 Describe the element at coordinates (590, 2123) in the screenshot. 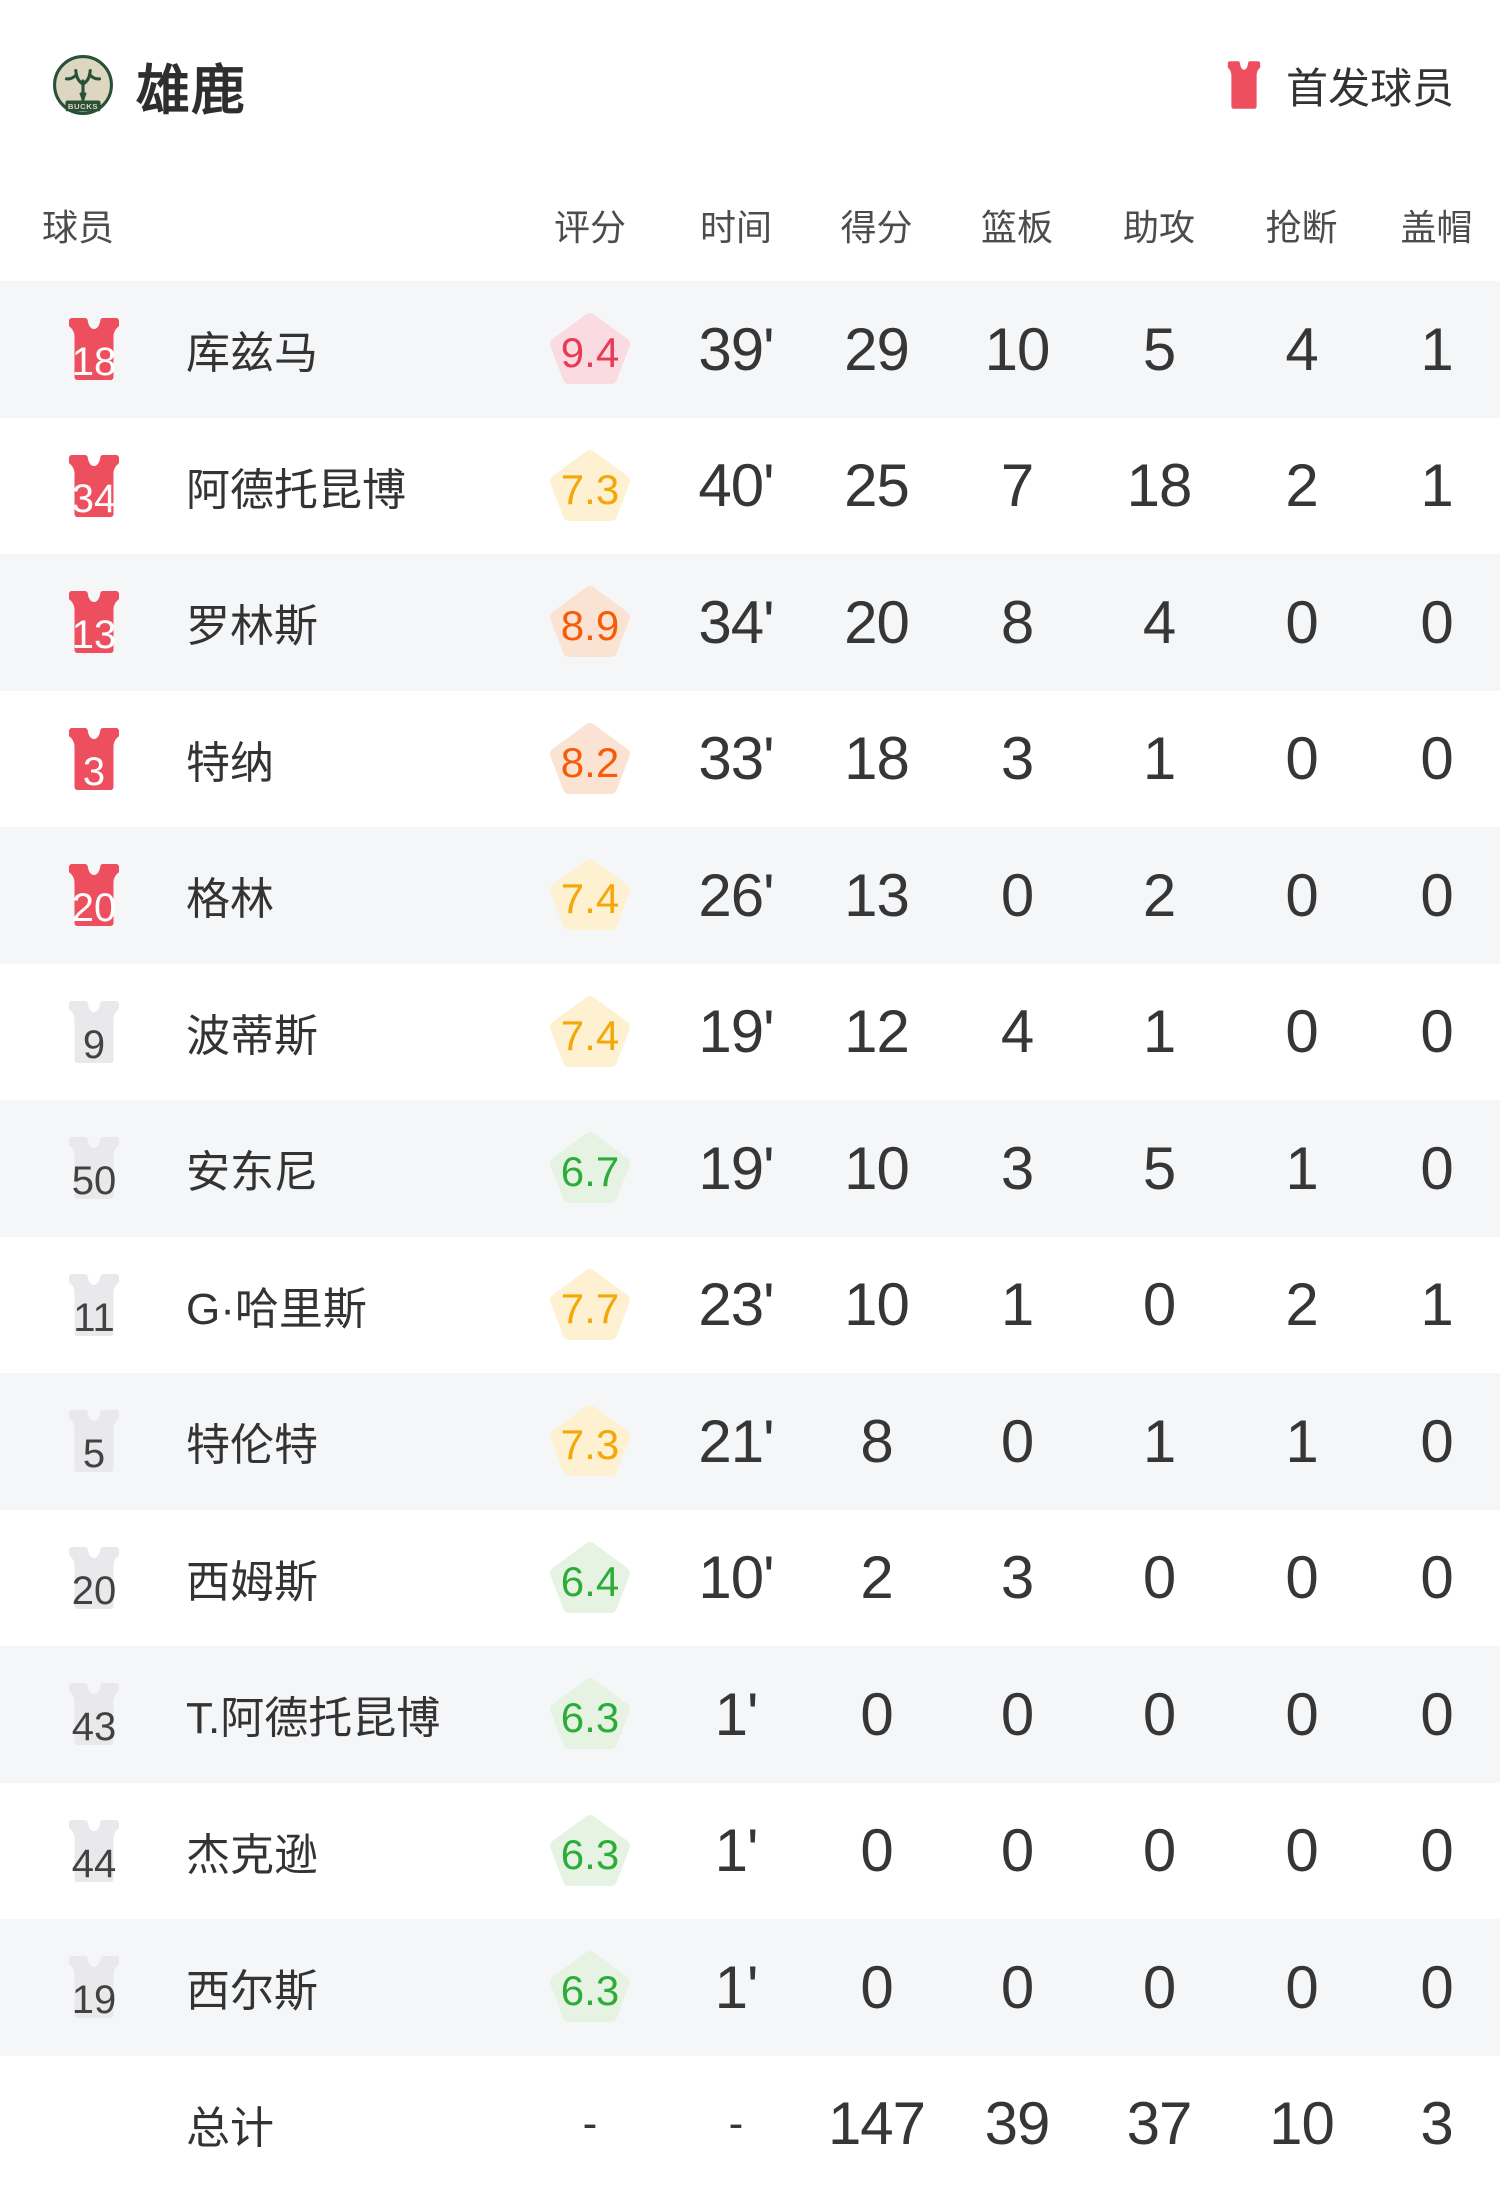

I see `totals-rating: -` at that location.